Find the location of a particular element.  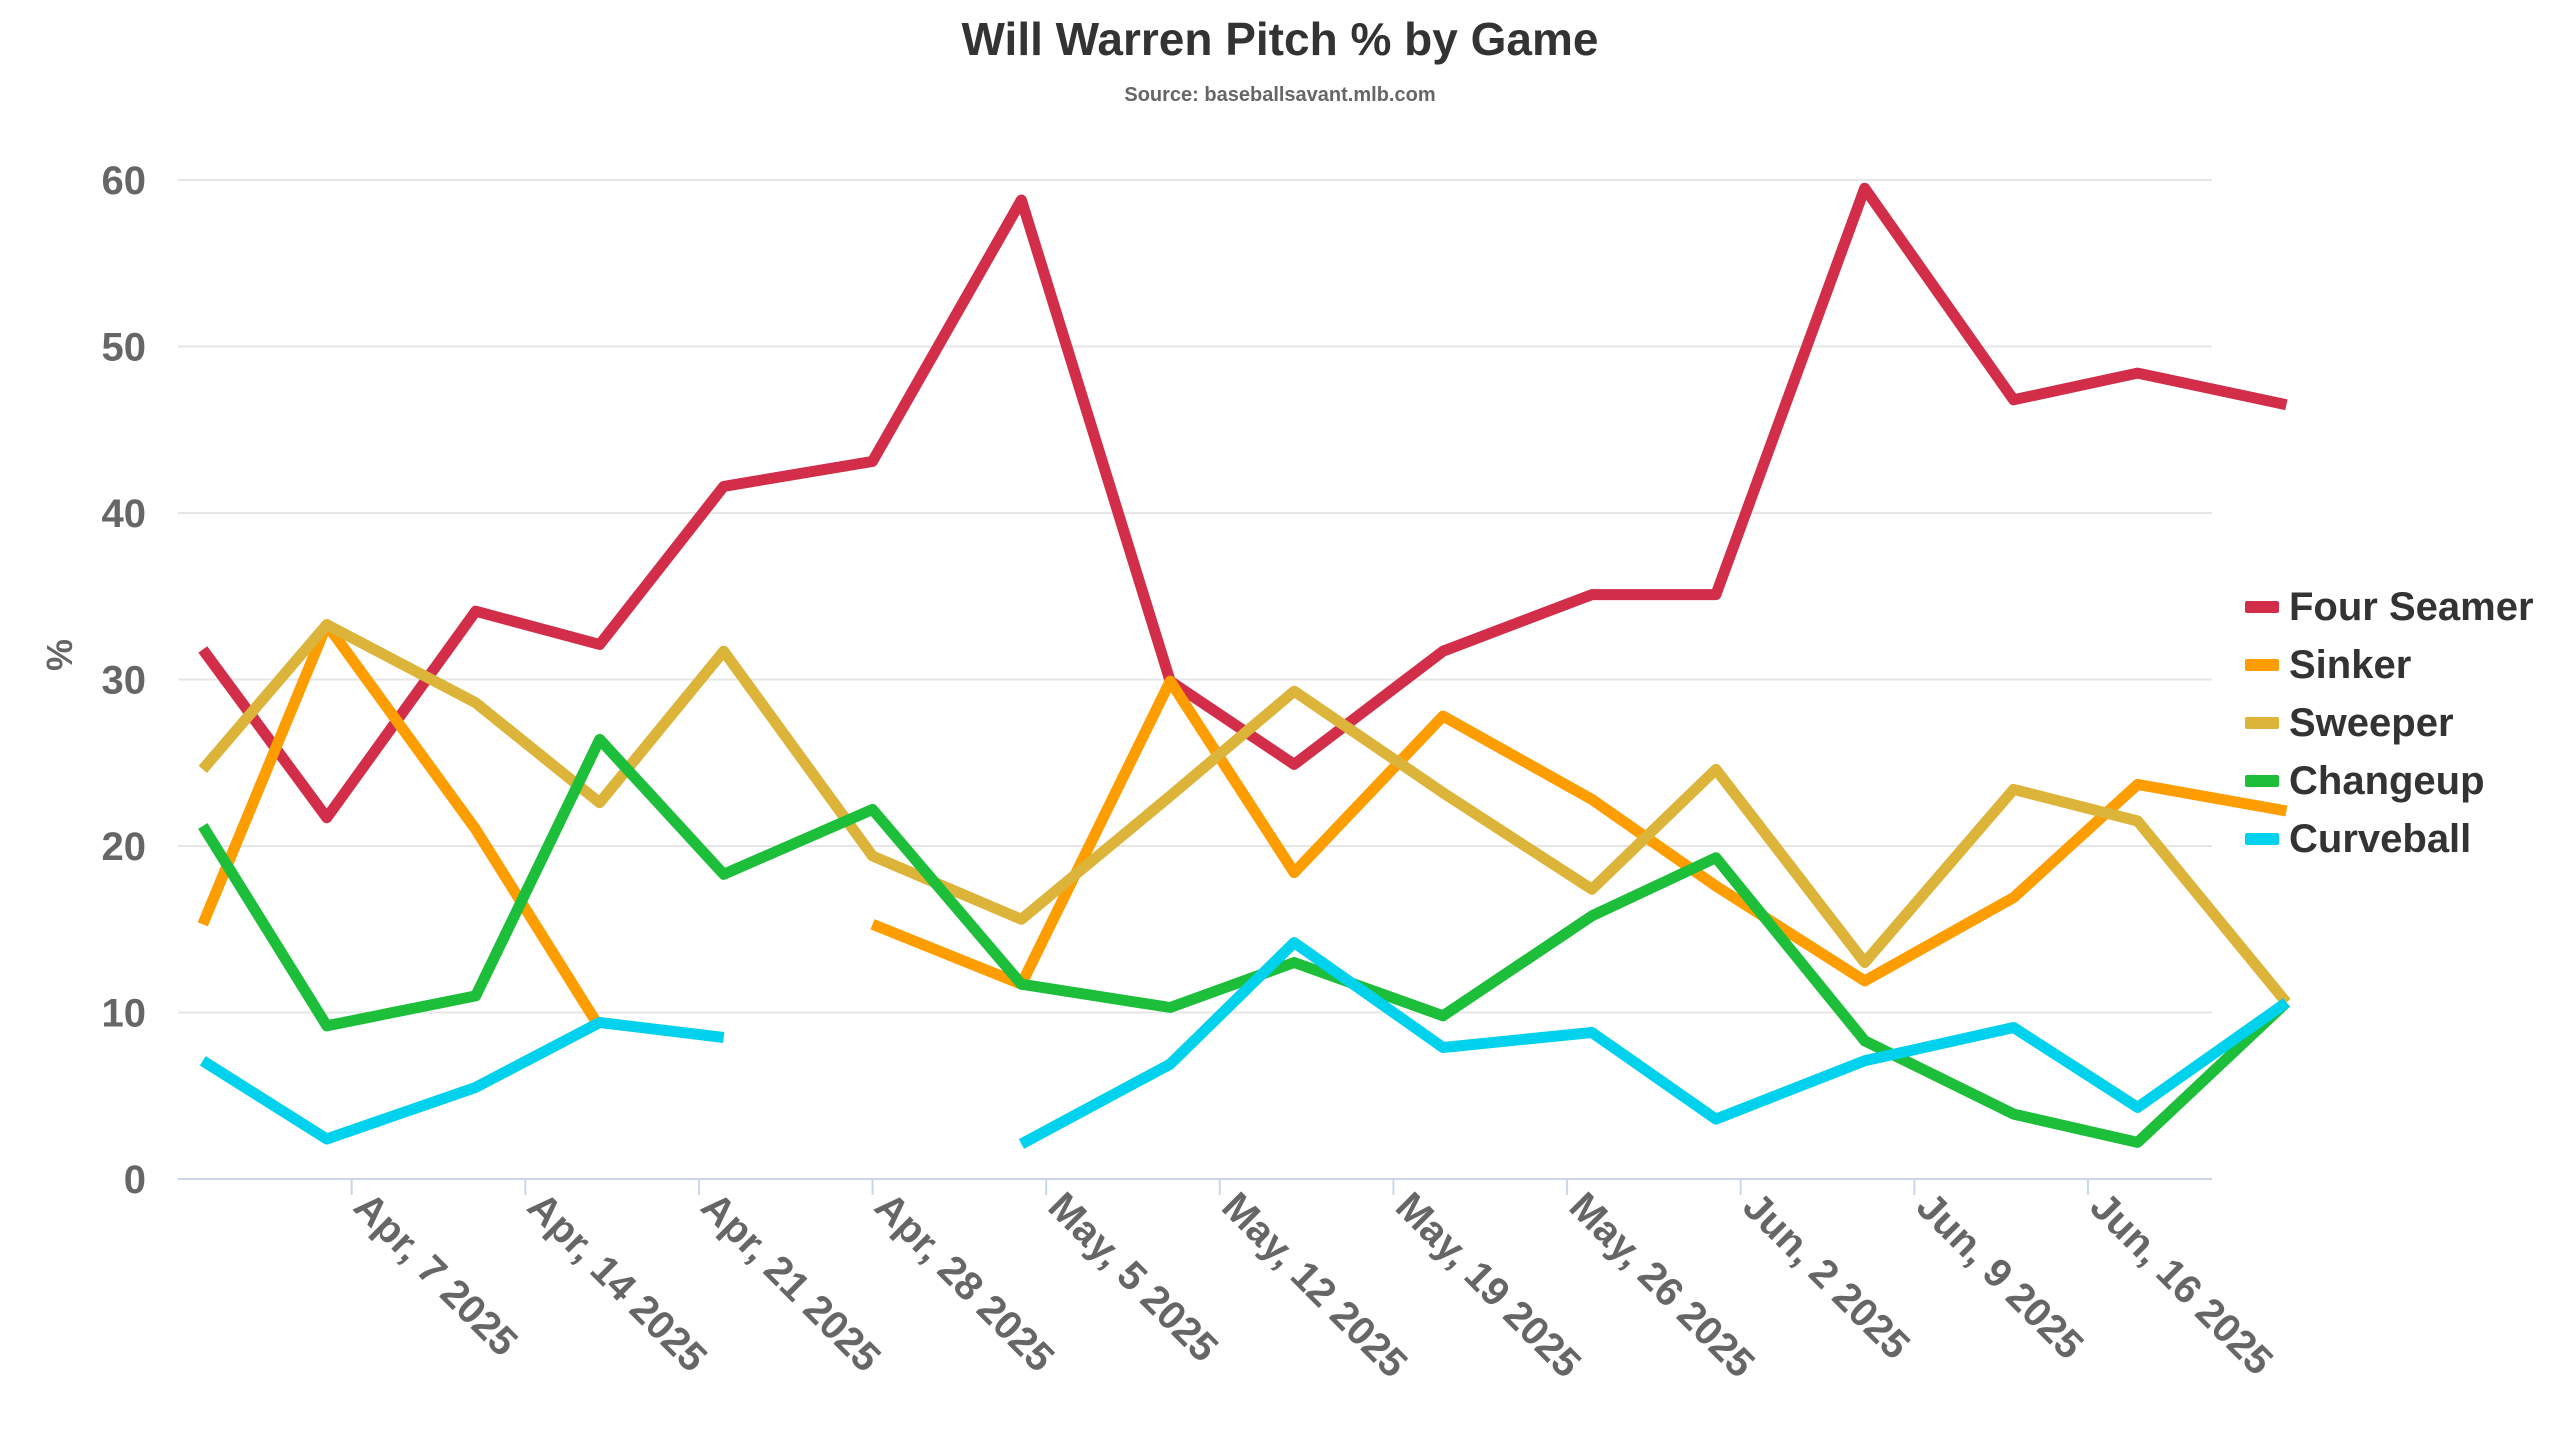

legend-item-sweeper: Sweeper is located at coordinates (2395, 723).